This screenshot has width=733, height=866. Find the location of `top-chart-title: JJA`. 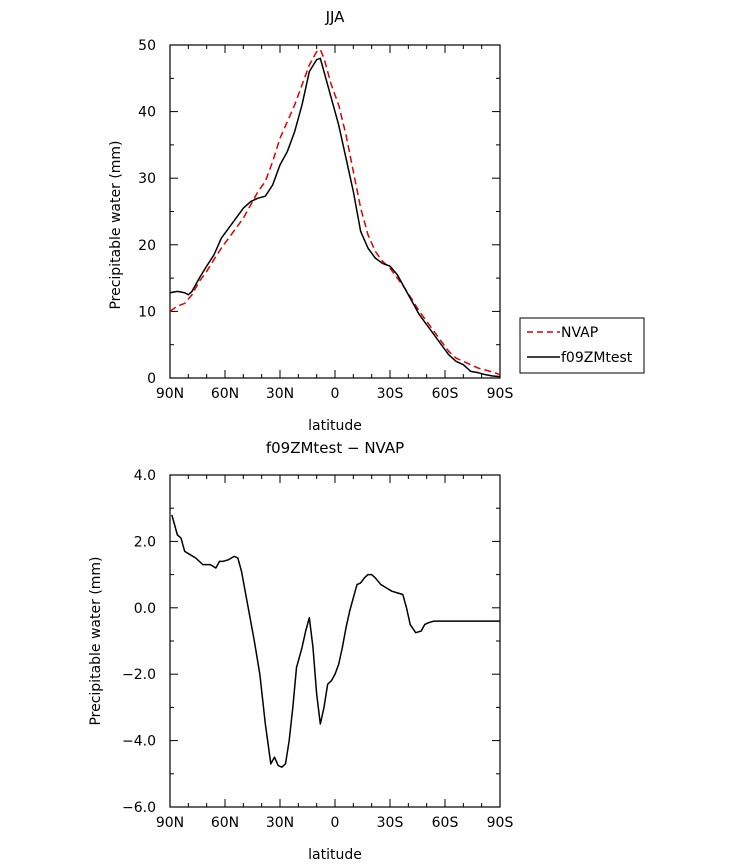

top-chart-title: JJA is located at coordinates (335, 17).